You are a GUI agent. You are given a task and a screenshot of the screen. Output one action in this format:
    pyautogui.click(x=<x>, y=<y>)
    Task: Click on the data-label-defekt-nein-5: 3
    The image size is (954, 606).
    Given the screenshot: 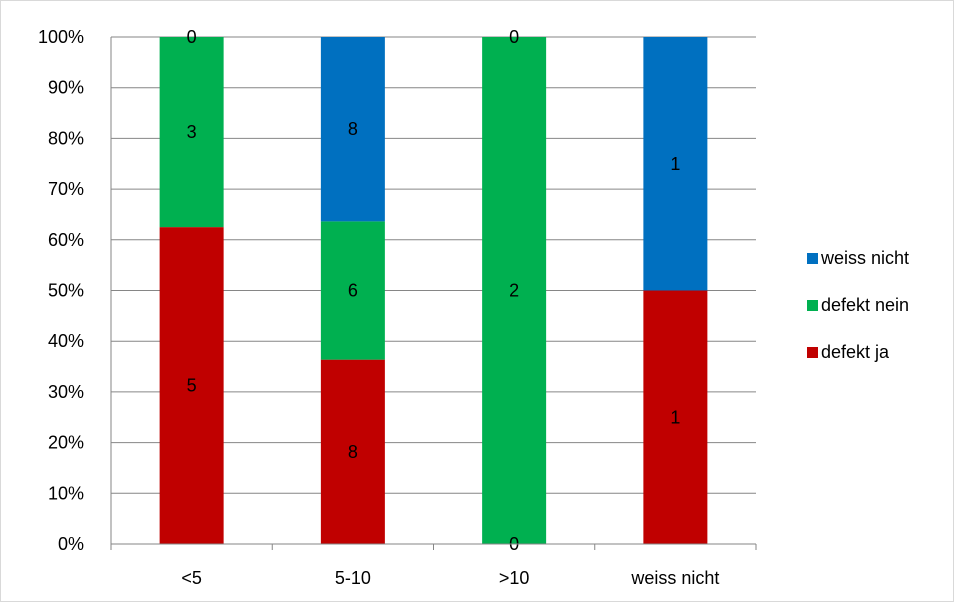 What is the action you would take?
    pyautogui.click(x=192, y=132)
    